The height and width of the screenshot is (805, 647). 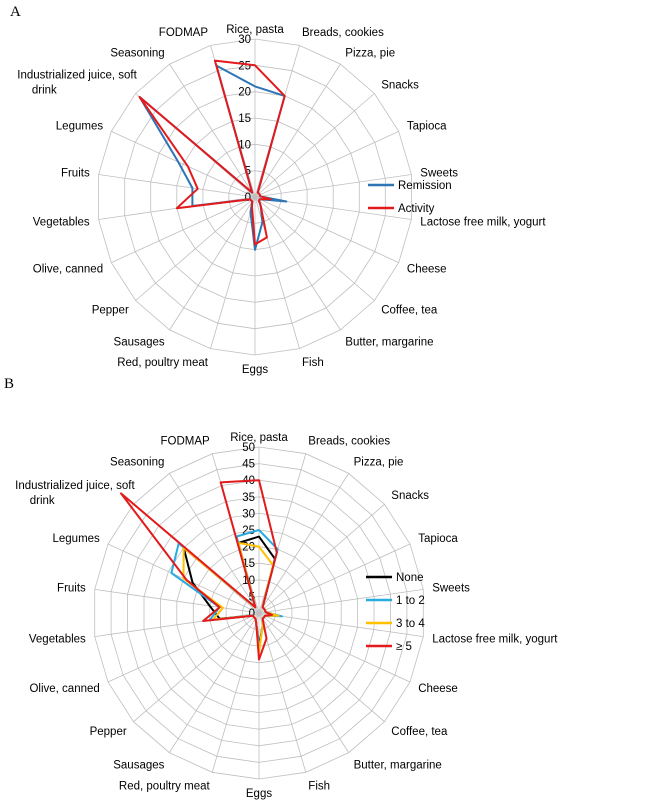 I want to click on panel-letter-b: B, so click(x=9, y=384).